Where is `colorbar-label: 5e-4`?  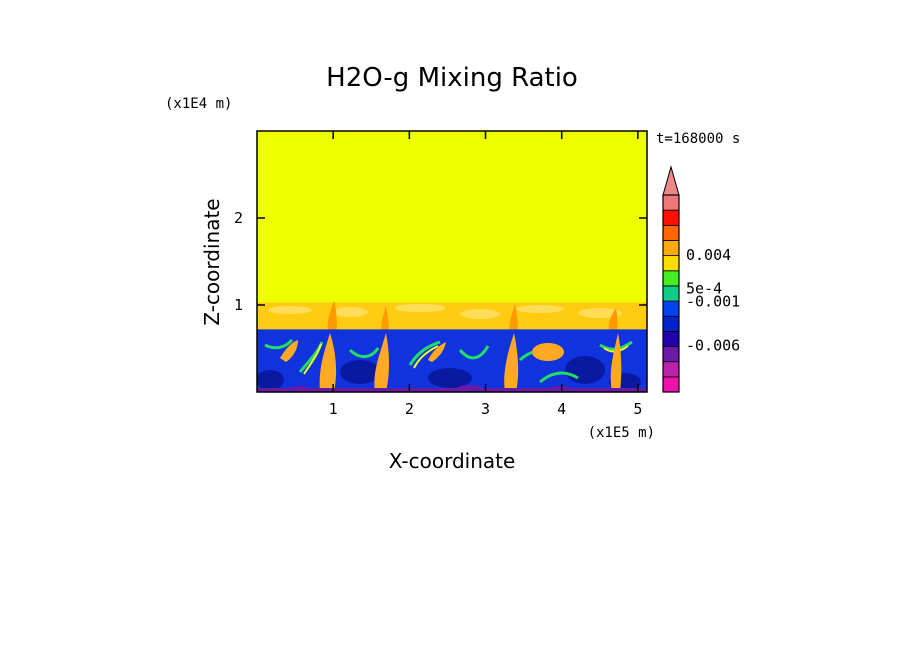 colorbar-label: 5e-4 is located at coordinates (704, 289).